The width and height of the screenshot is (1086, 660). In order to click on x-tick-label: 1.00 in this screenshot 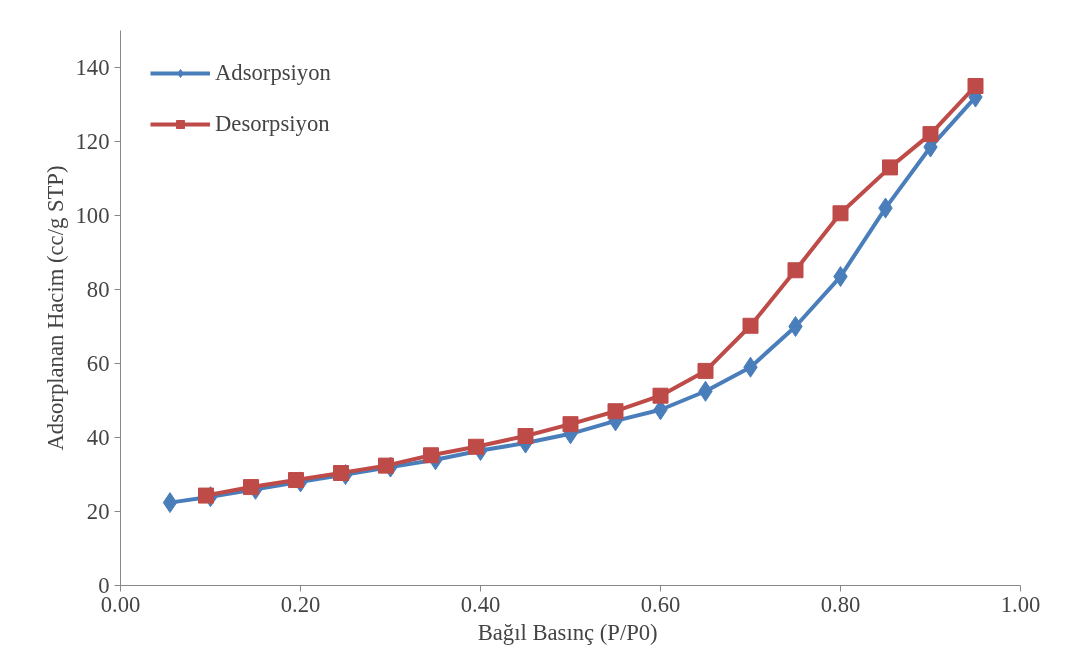, I will do `click(1020, 604)`.